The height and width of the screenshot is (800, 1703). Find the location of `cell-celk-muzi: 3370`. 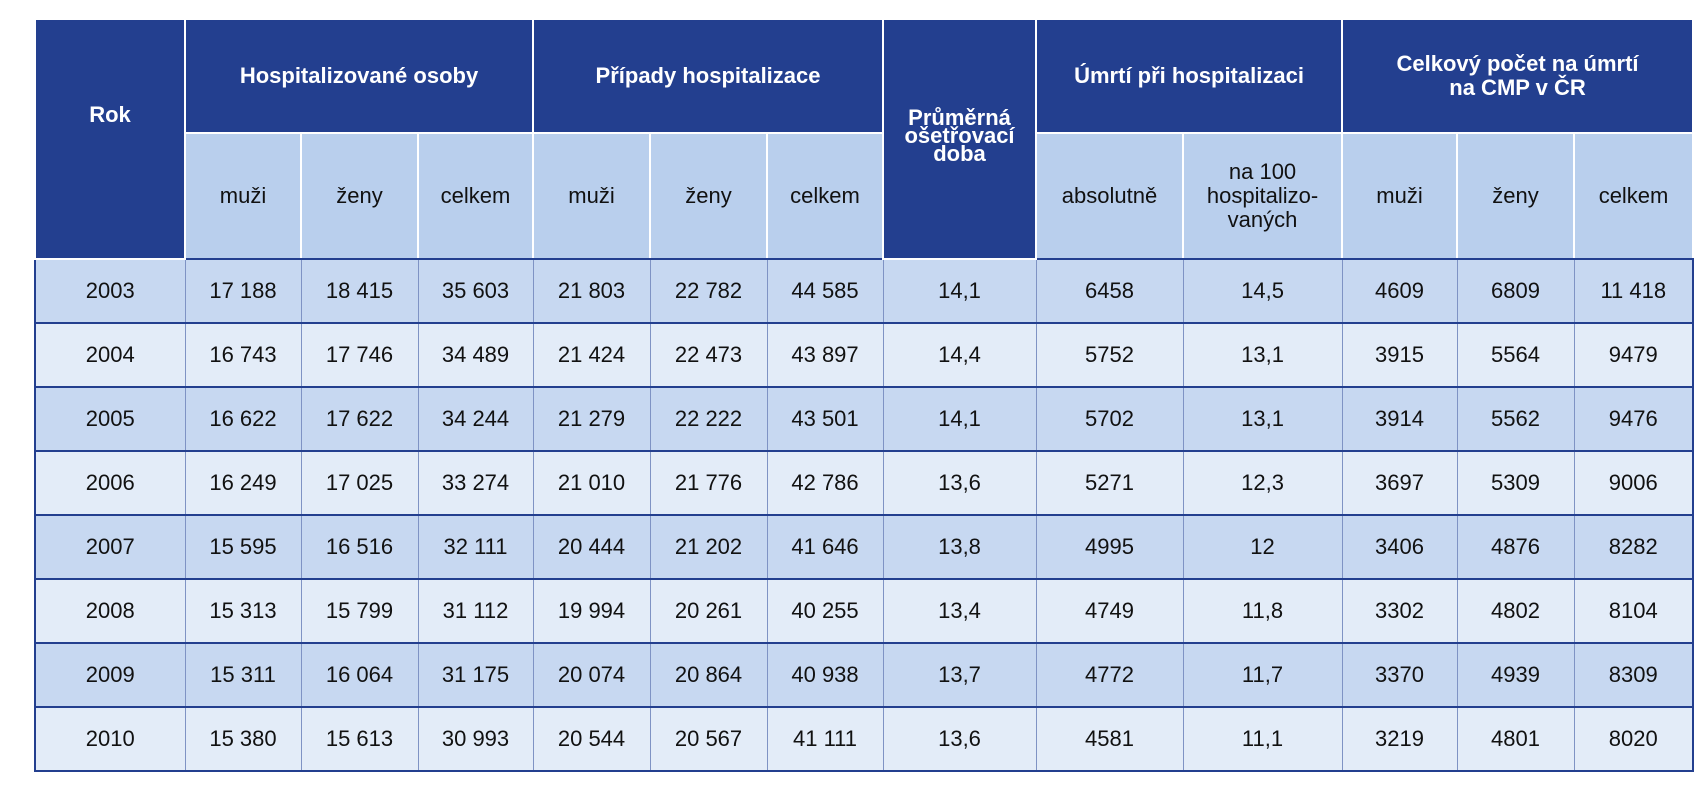

cell-celk-muzi: 3370 is located at coordinates (1399, 675).